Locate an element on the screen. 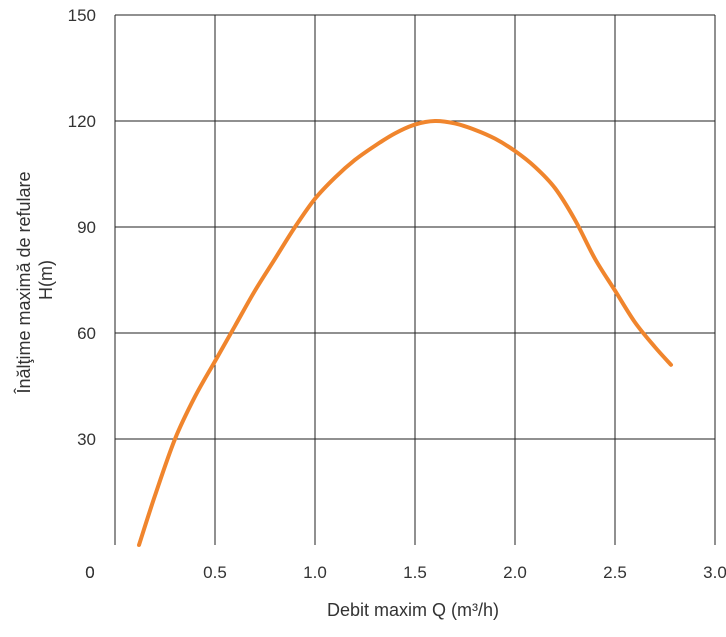  x-tick-label: 2.0 is located at coordinates (515, 572).